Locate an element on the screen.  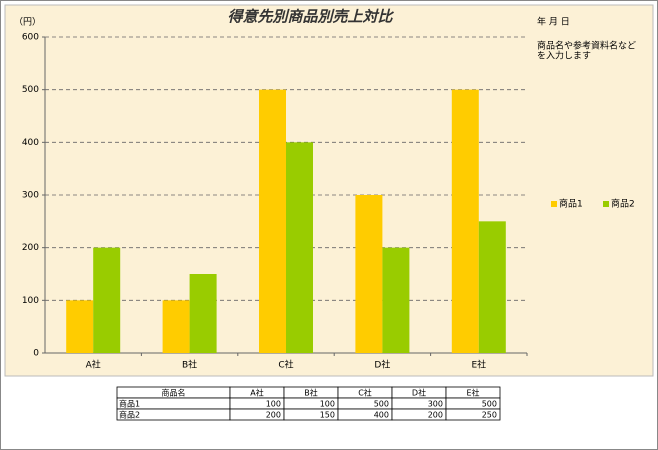
x-tick-label: C社 is located at coordinates (285, 365).